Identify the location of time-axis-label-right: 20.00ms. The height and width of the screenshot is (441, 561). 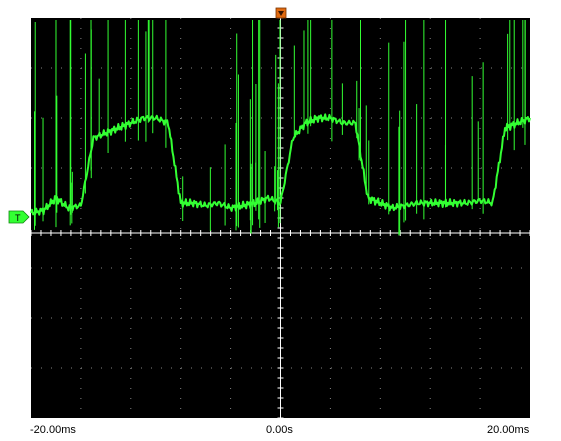
(508, 430).